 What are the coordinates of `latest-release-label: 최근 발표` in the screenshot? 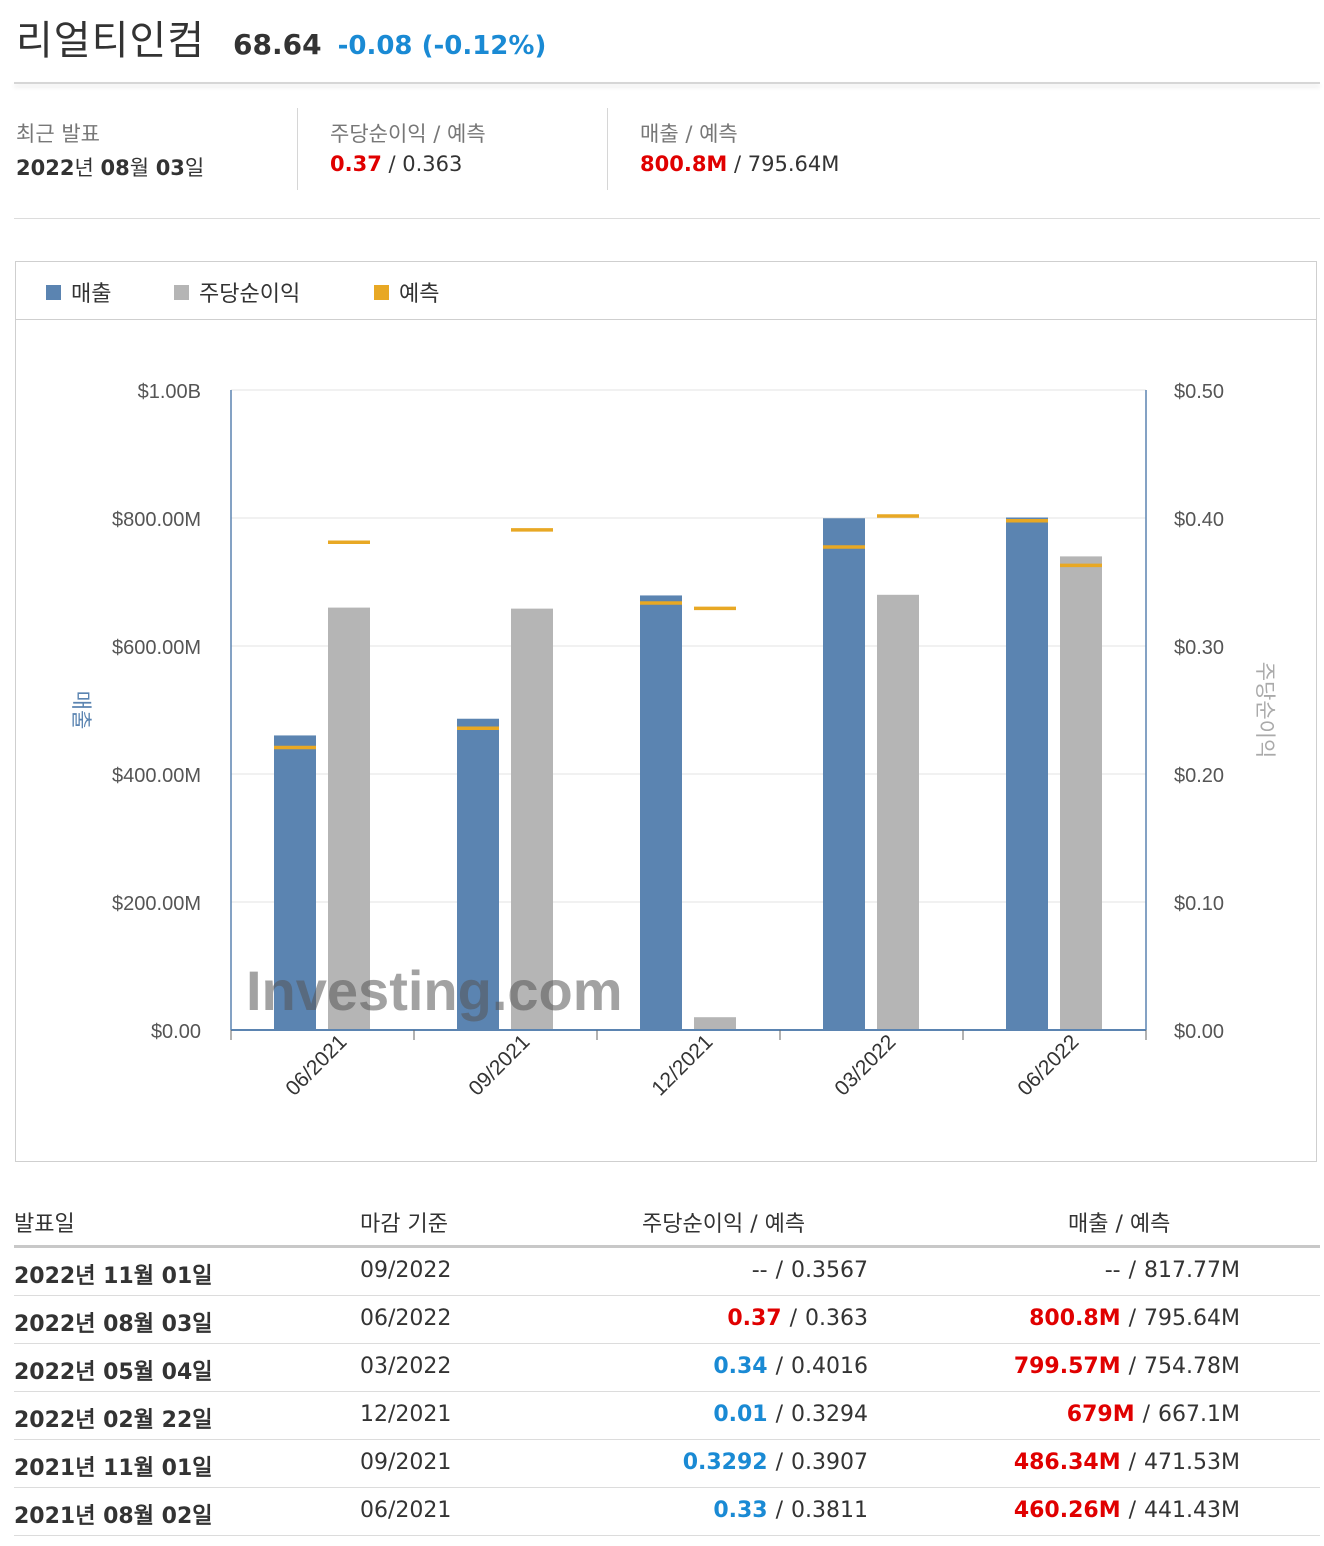 It's located at (58, 134).